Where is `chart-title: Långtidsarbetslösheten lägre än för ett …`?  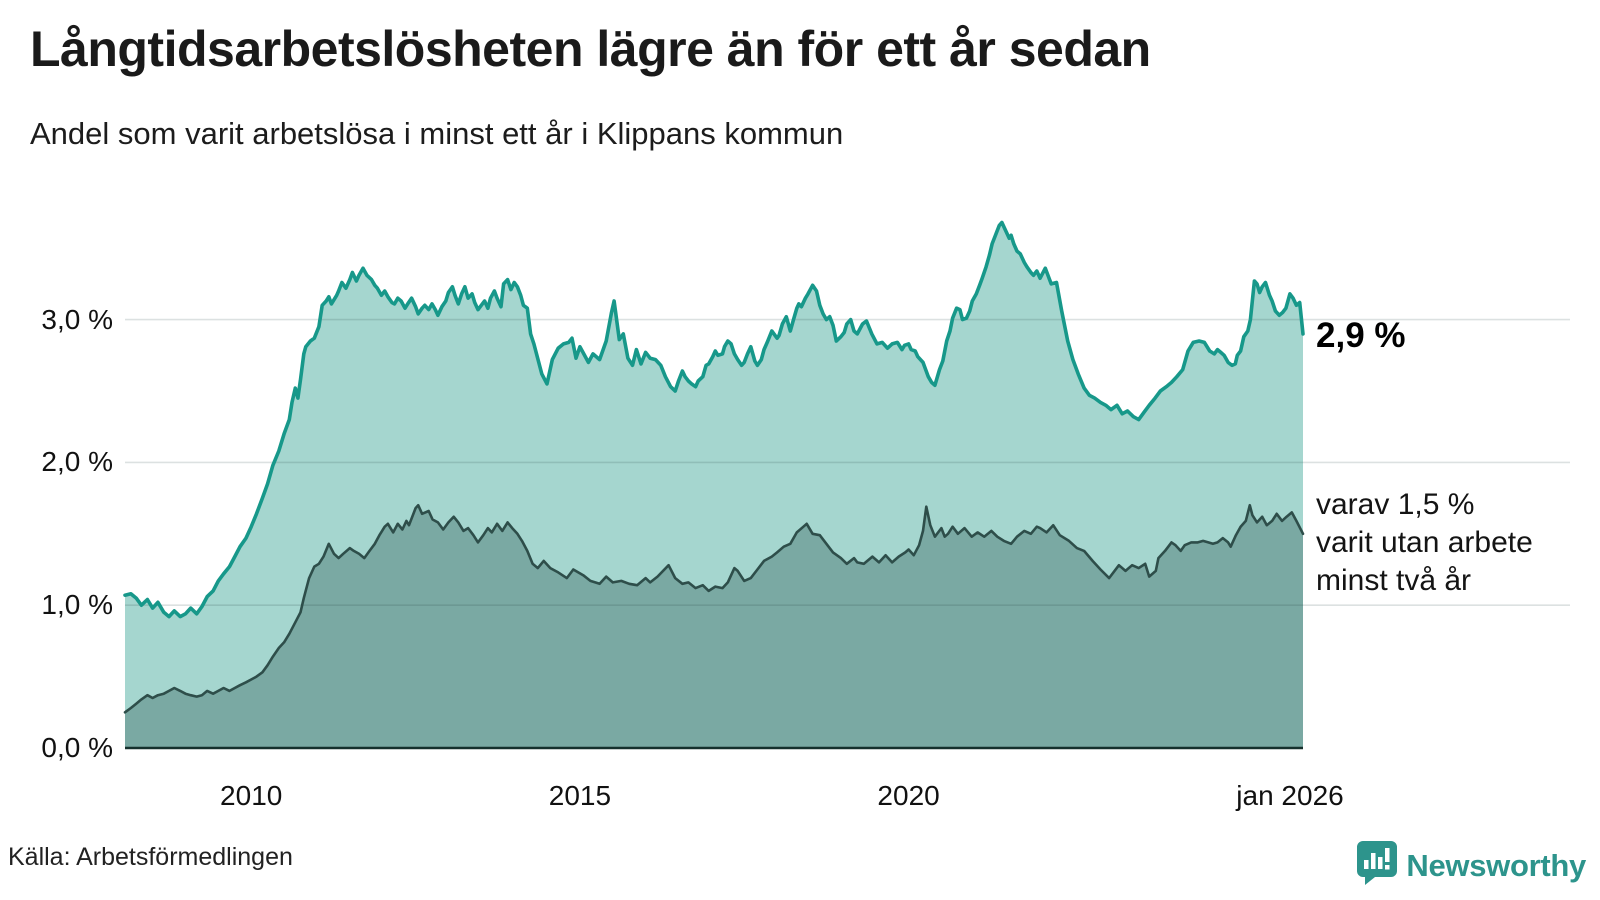 chart-title: Långtidsarbetslösheten lägre än för ett … is located at coordinates (590, 49).